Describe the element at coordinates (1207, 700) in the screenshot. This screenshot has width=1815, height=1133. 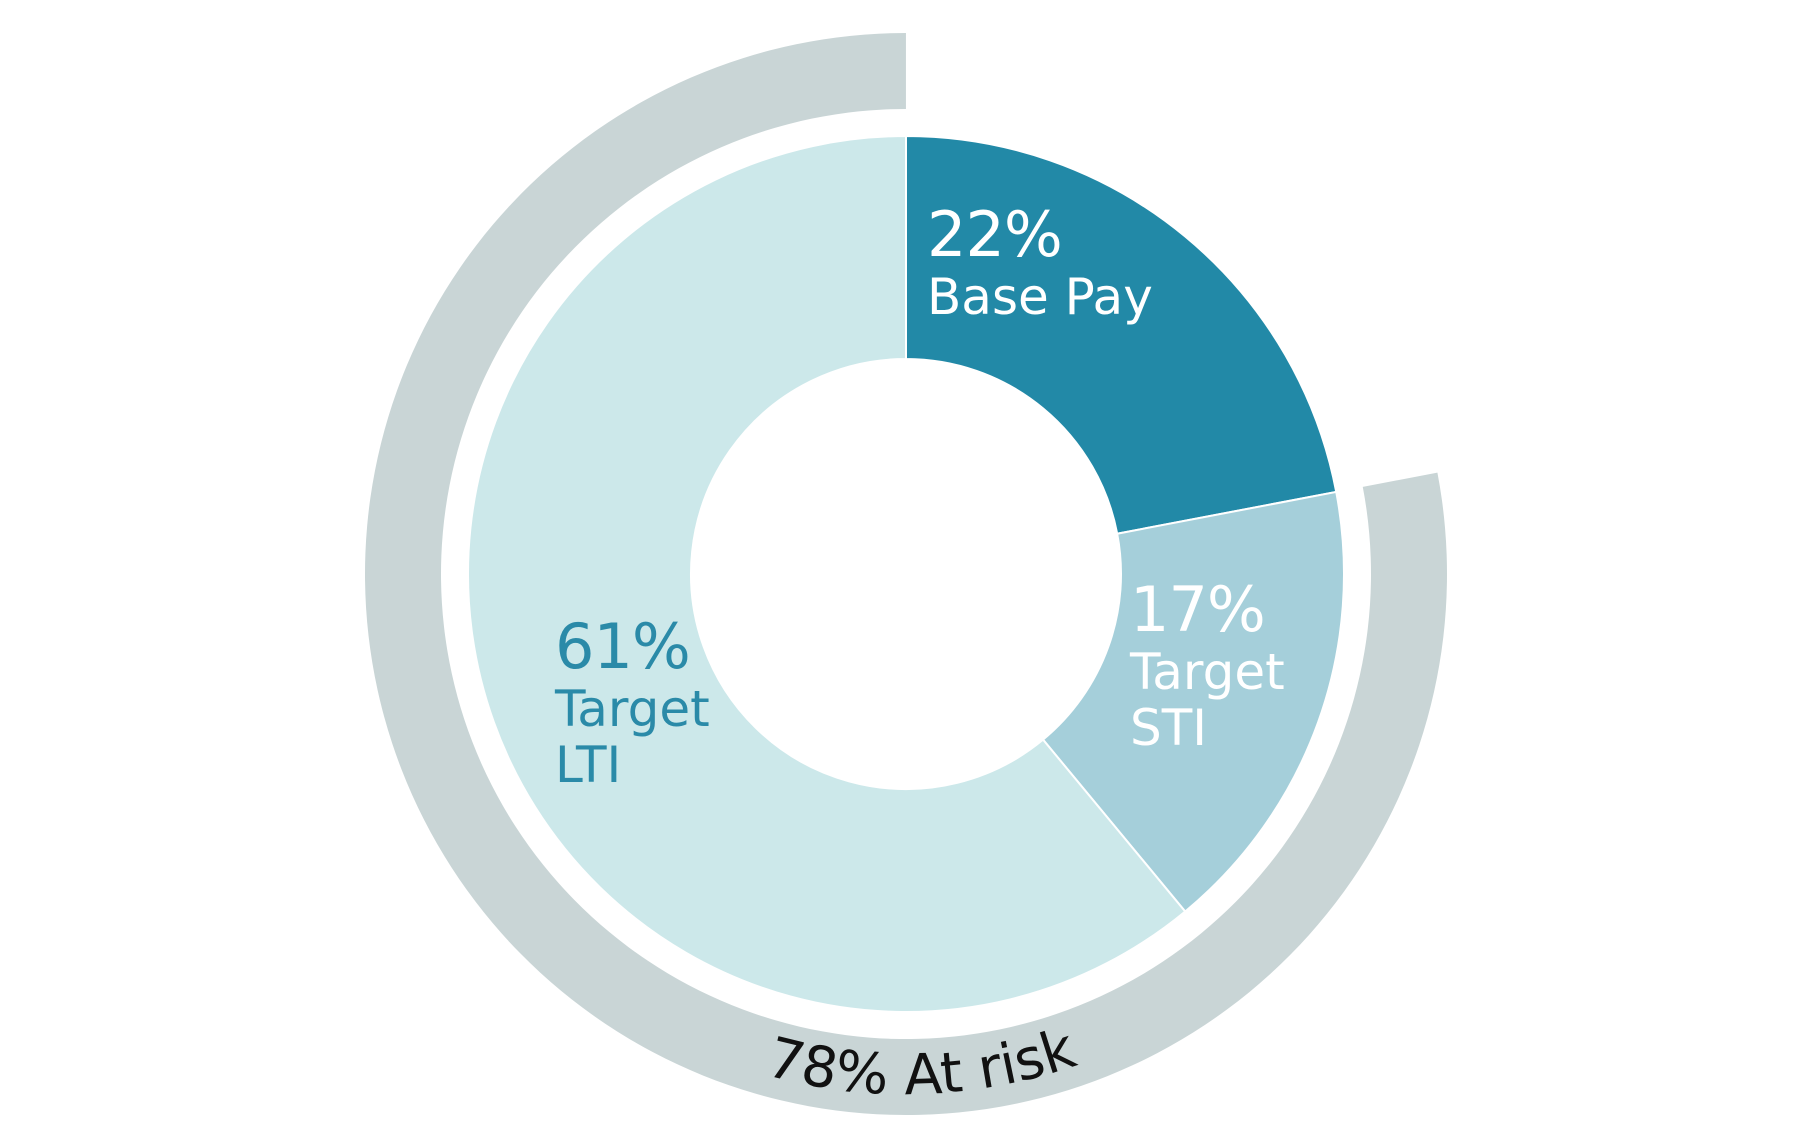
I see `category-label: Target STI` at that location.